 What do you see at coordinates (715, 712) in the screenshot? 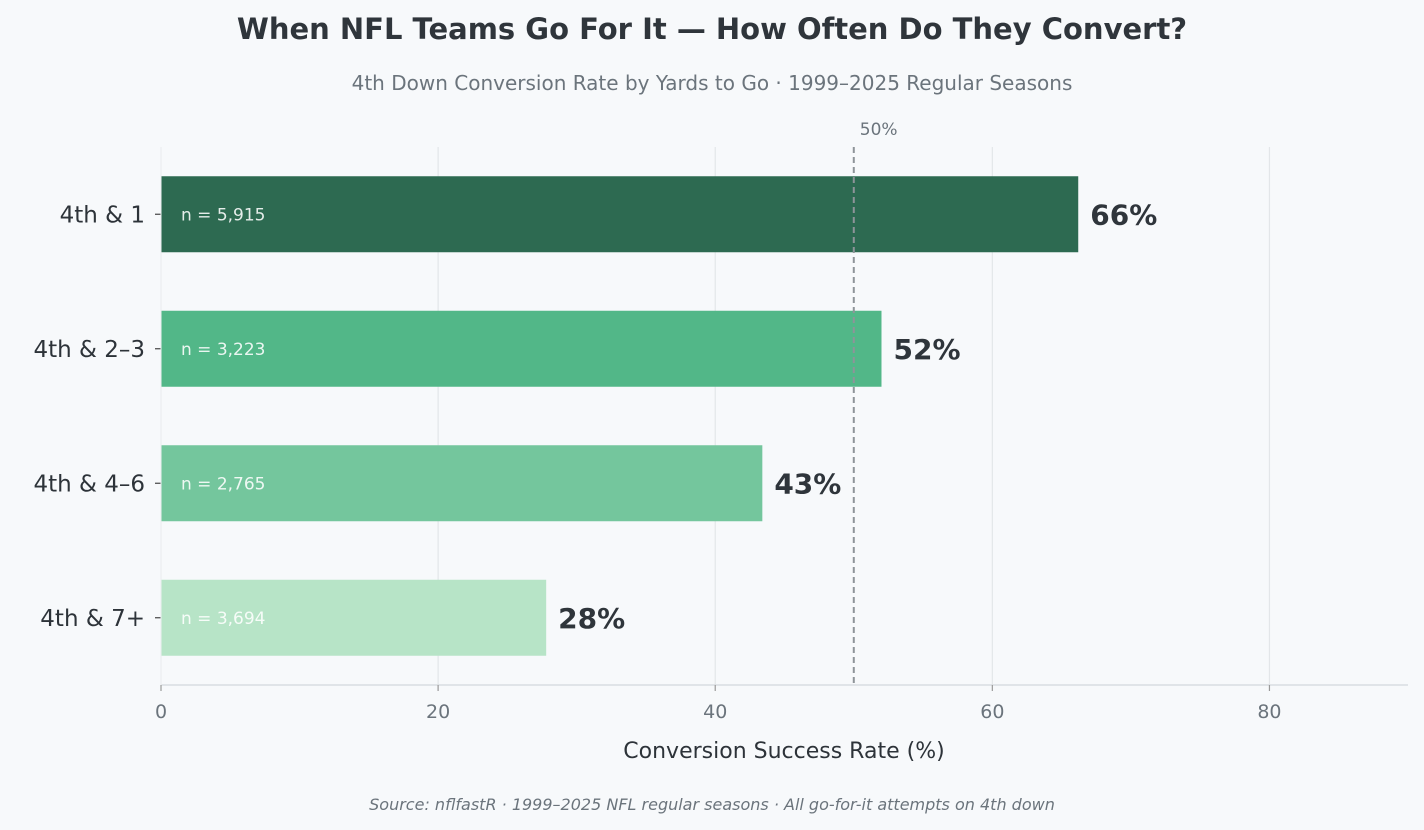
I see `x-tick-label: 40` at bounding box center [715, 712].